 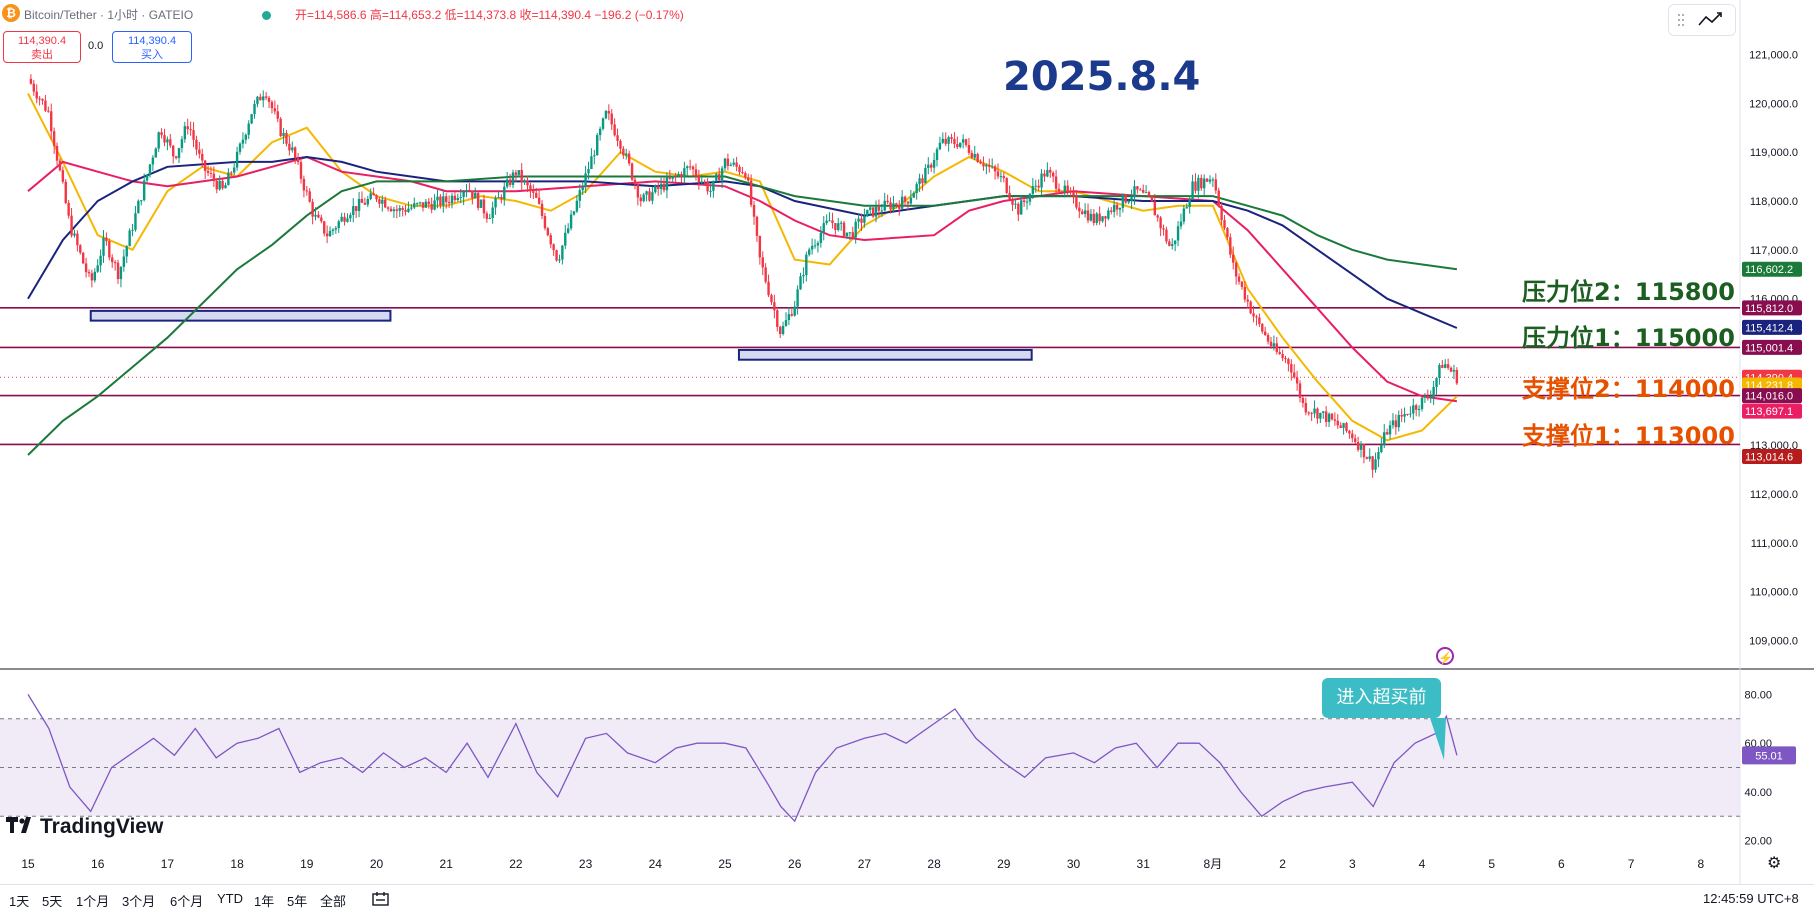 What do you see at coordinates (1758, 842) in the screenshot?
I see `rsi-tick-label: 20.00` at bounding box center [1758, 842].